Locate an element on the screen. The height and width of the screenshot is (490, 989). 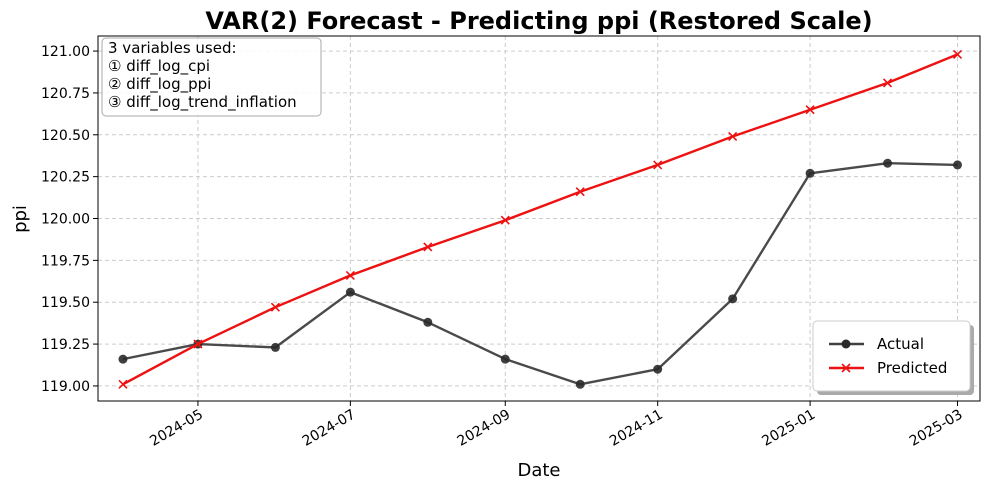
x-tick-label: 2024-11 is located at coordinates (636, 428).